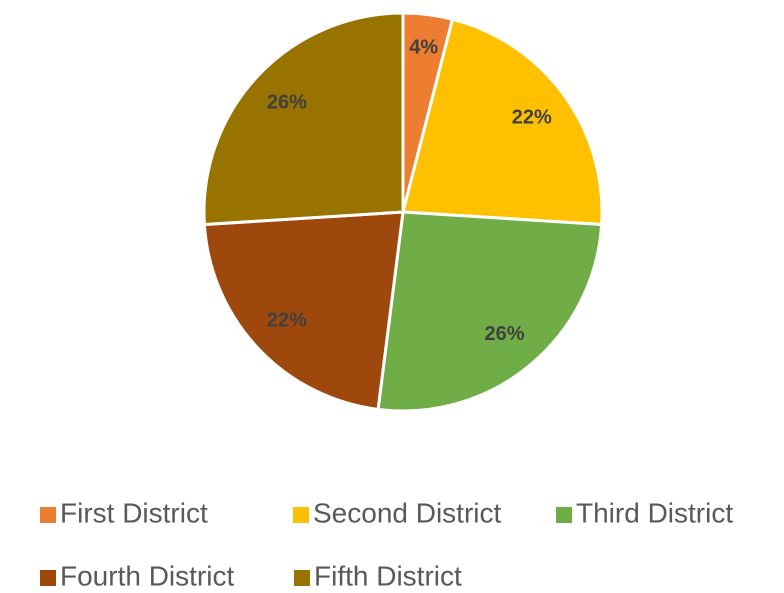 The width and height of the screenshot is (784, 593). I want to click on legend-label: Fifth District, so click(388, 575).